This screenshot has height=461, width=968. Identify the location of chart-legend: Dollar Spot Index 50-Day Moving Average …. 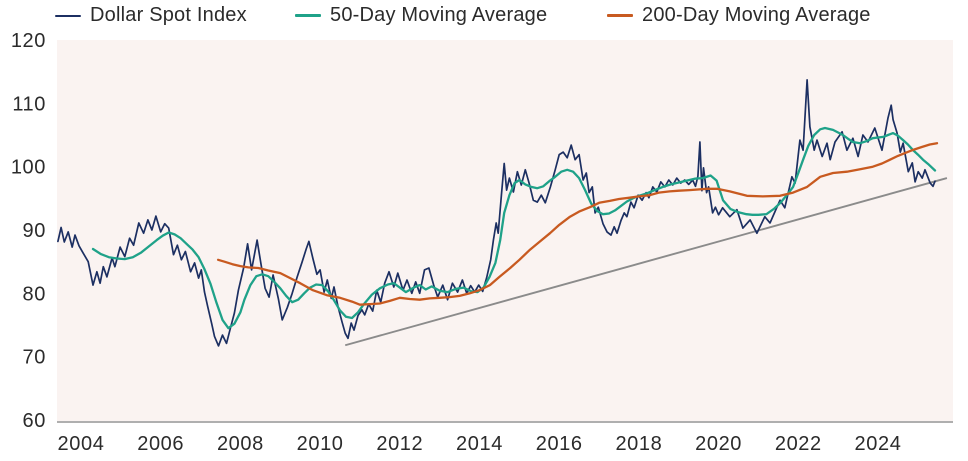
(484, 16).